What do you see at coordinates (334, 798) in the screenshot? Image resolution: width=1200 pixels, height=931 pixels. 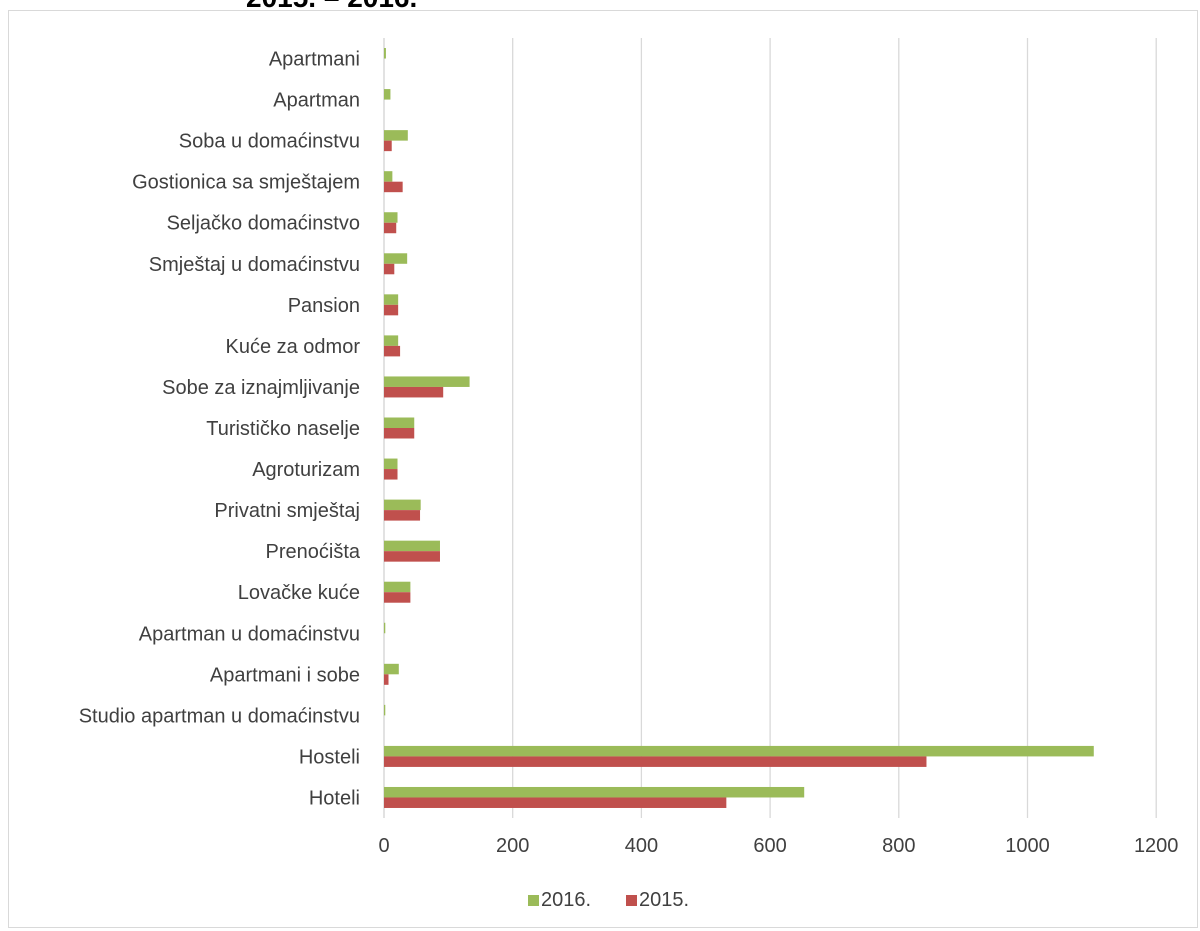 I see `category-label: Hoteli` at bounding box center [334, 798].